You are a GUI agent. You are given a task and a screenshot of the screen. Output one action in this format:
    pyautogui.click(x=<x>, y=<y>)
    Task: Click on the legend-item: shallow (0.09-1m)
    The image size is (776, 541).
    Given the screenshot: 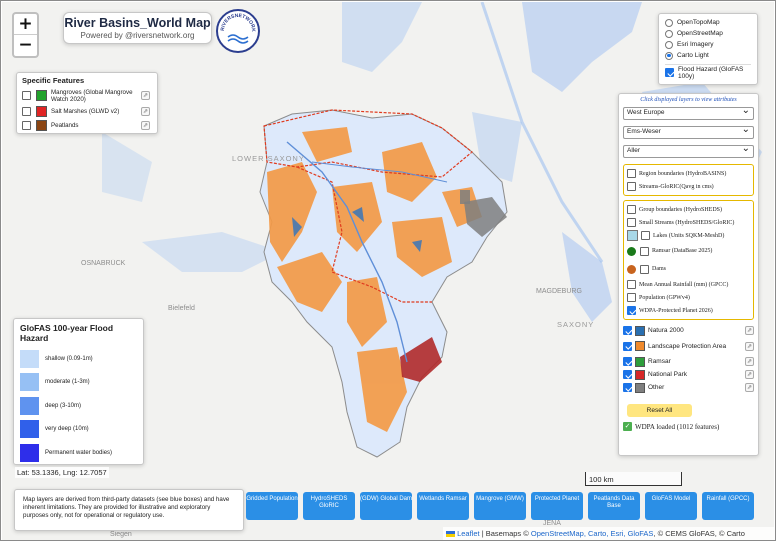 What is the action you would take?
    pyautogui.click(x=78, y=359)
    